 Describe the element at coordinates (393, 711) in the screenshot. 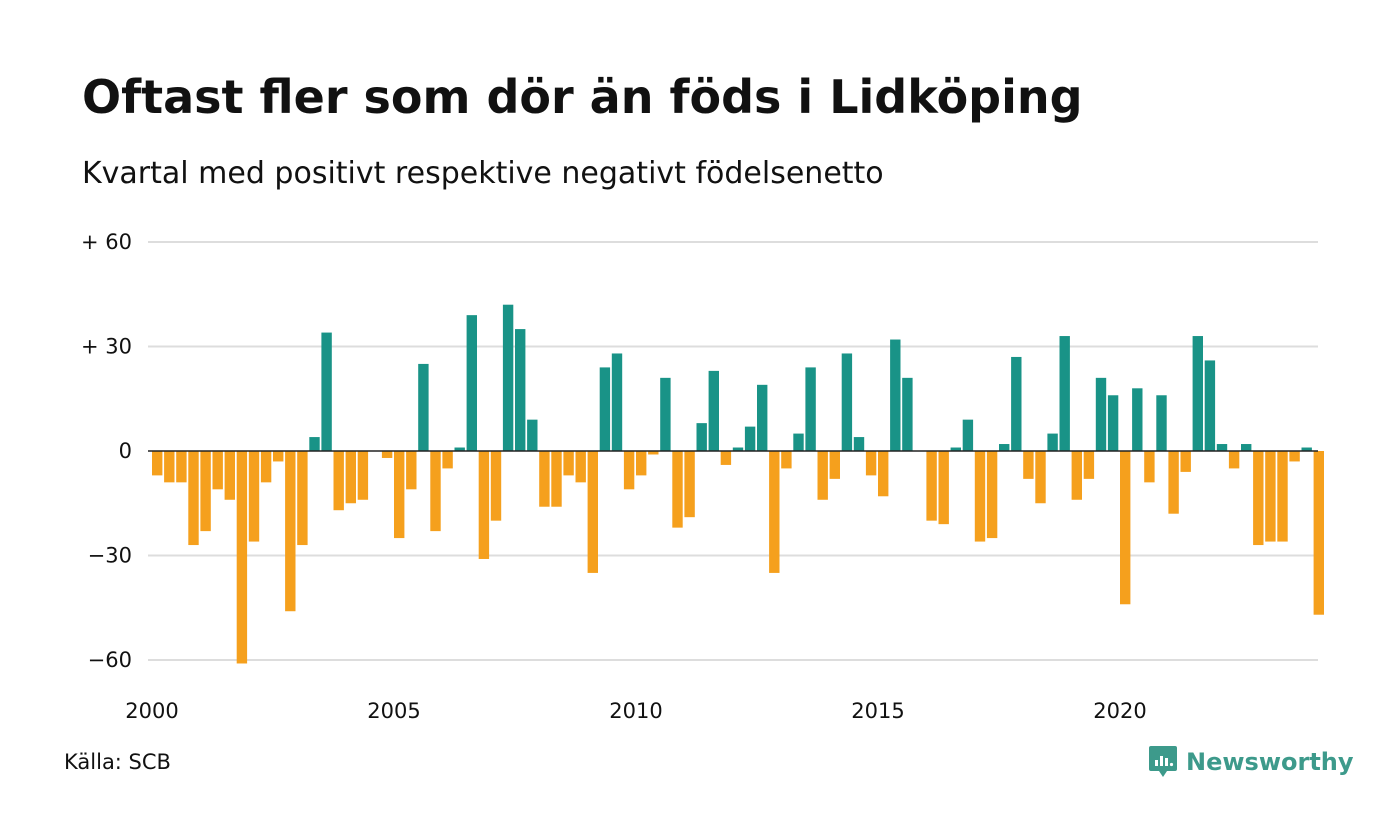

I see `x-tick-label: 2005` at that location.